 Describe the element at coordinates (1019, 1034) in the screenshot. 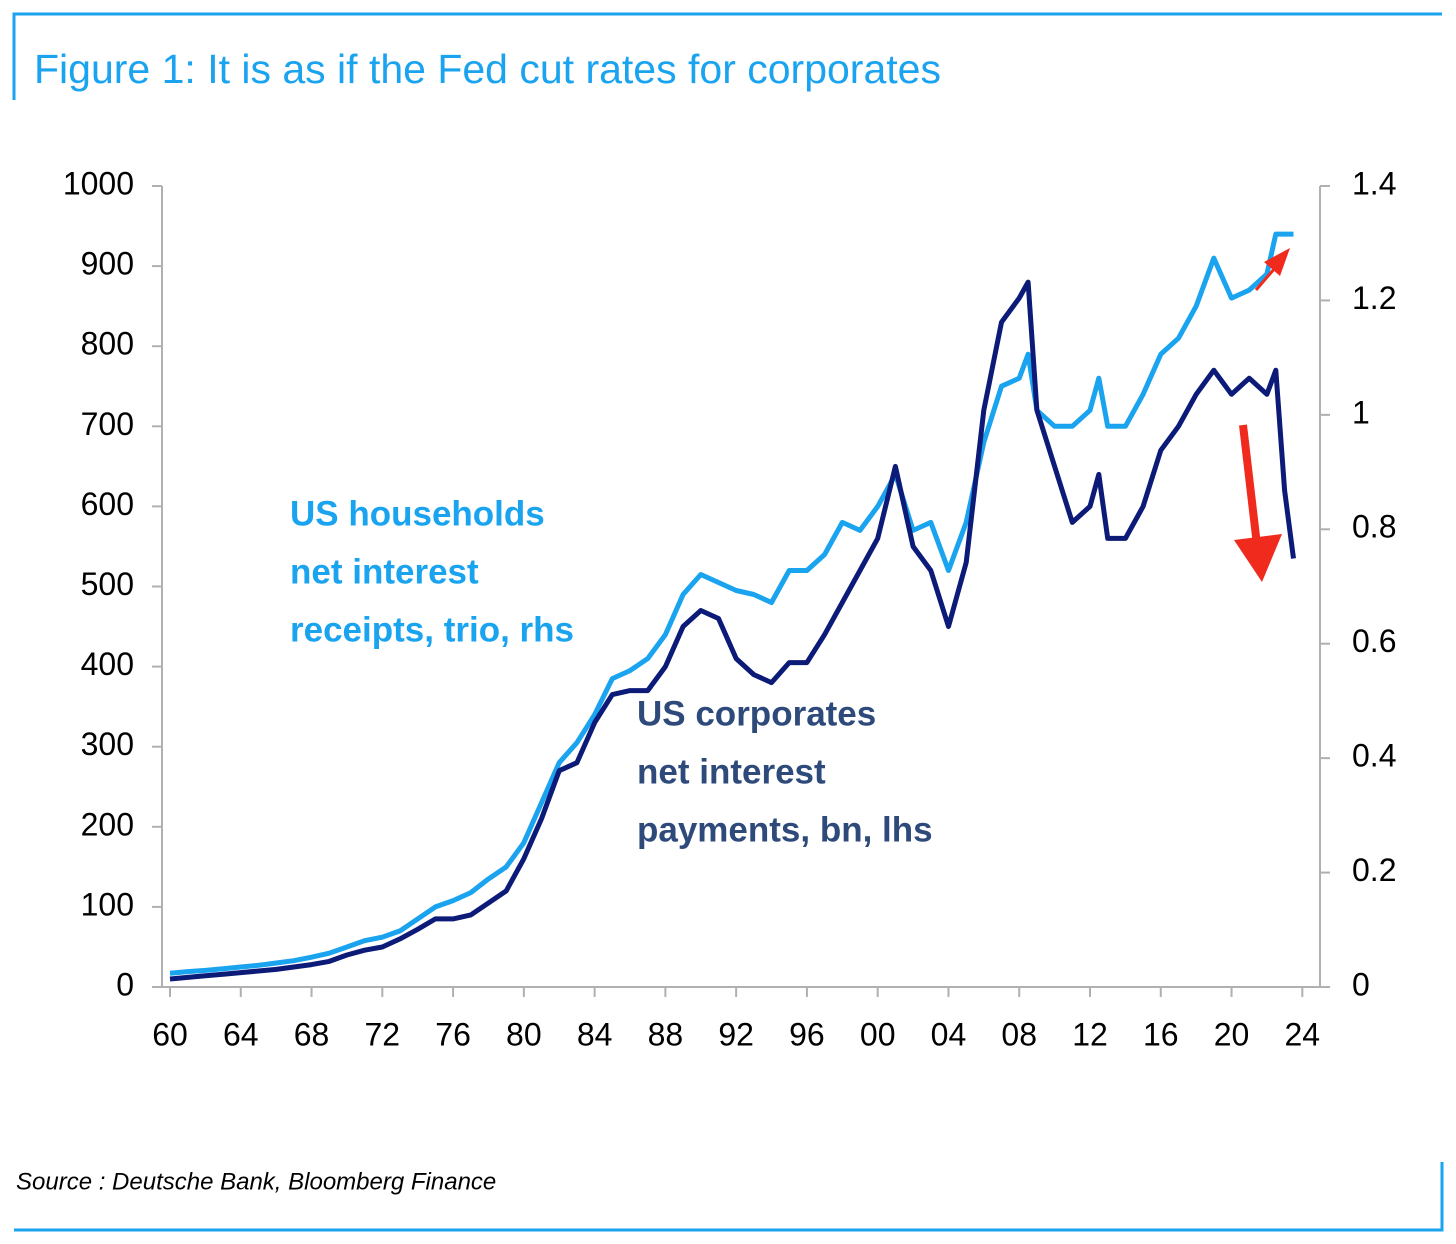

I see `x-tick-label: 08` at that location.